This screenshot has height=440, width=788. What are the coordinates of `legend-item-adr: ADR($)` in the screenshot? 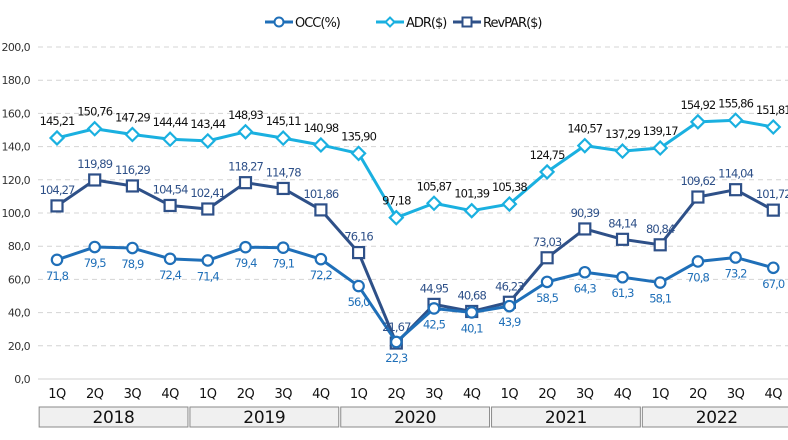 It's located at (411, 23).